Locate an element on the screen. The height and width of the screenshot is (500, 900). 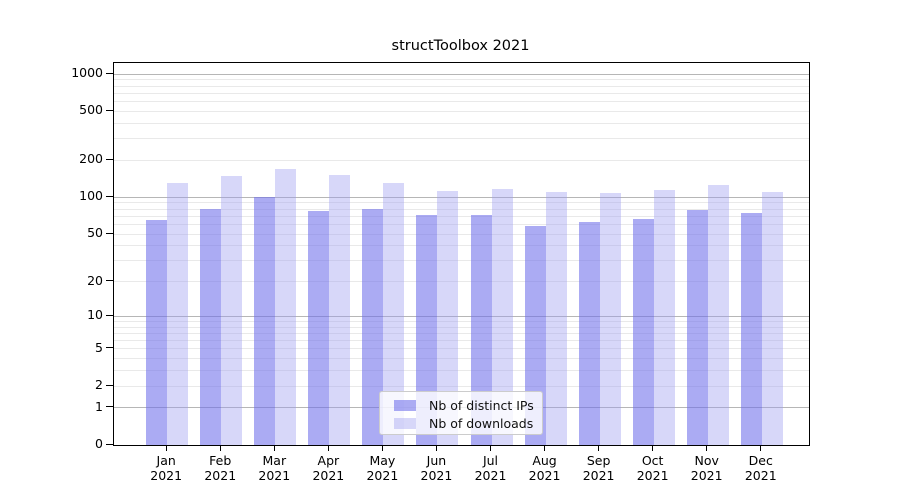
x-tick-label: Mar 2021 is located at coordinates (274, 468).